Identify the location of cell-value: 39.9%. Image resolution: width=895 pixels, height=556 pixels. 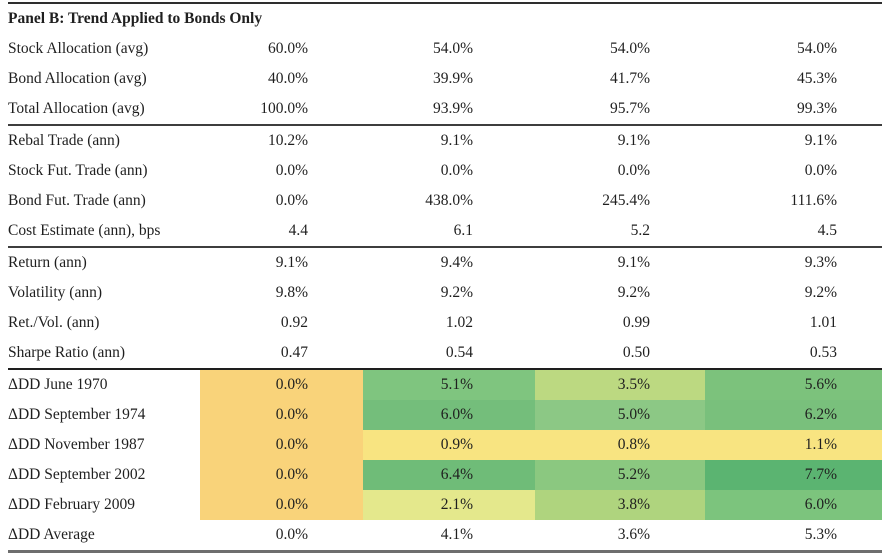
(452, 78).